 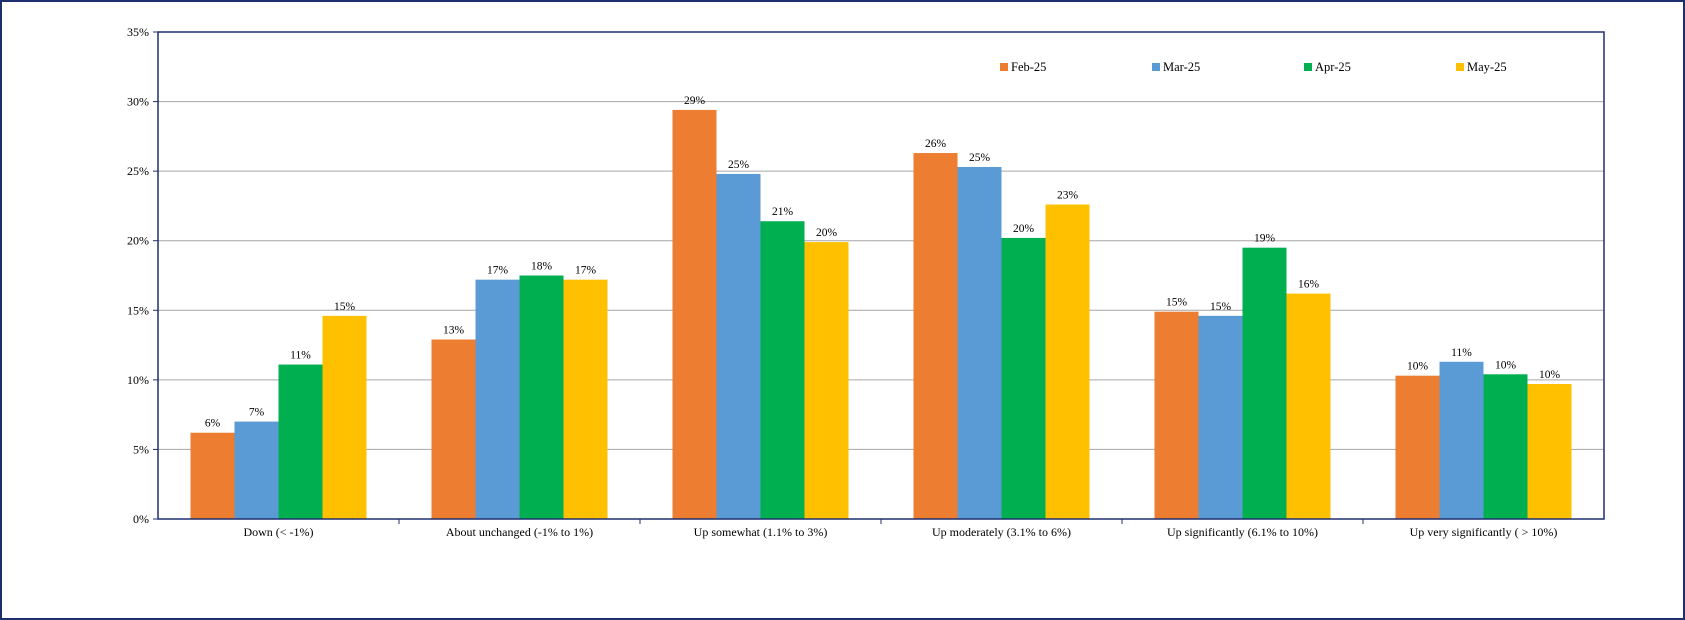 What do you see at coordinates (1242, 532) in the screenshot?
I see `x-category-label: Up significantly (6.1% to 10%)` at bounding box center [1242, 532].